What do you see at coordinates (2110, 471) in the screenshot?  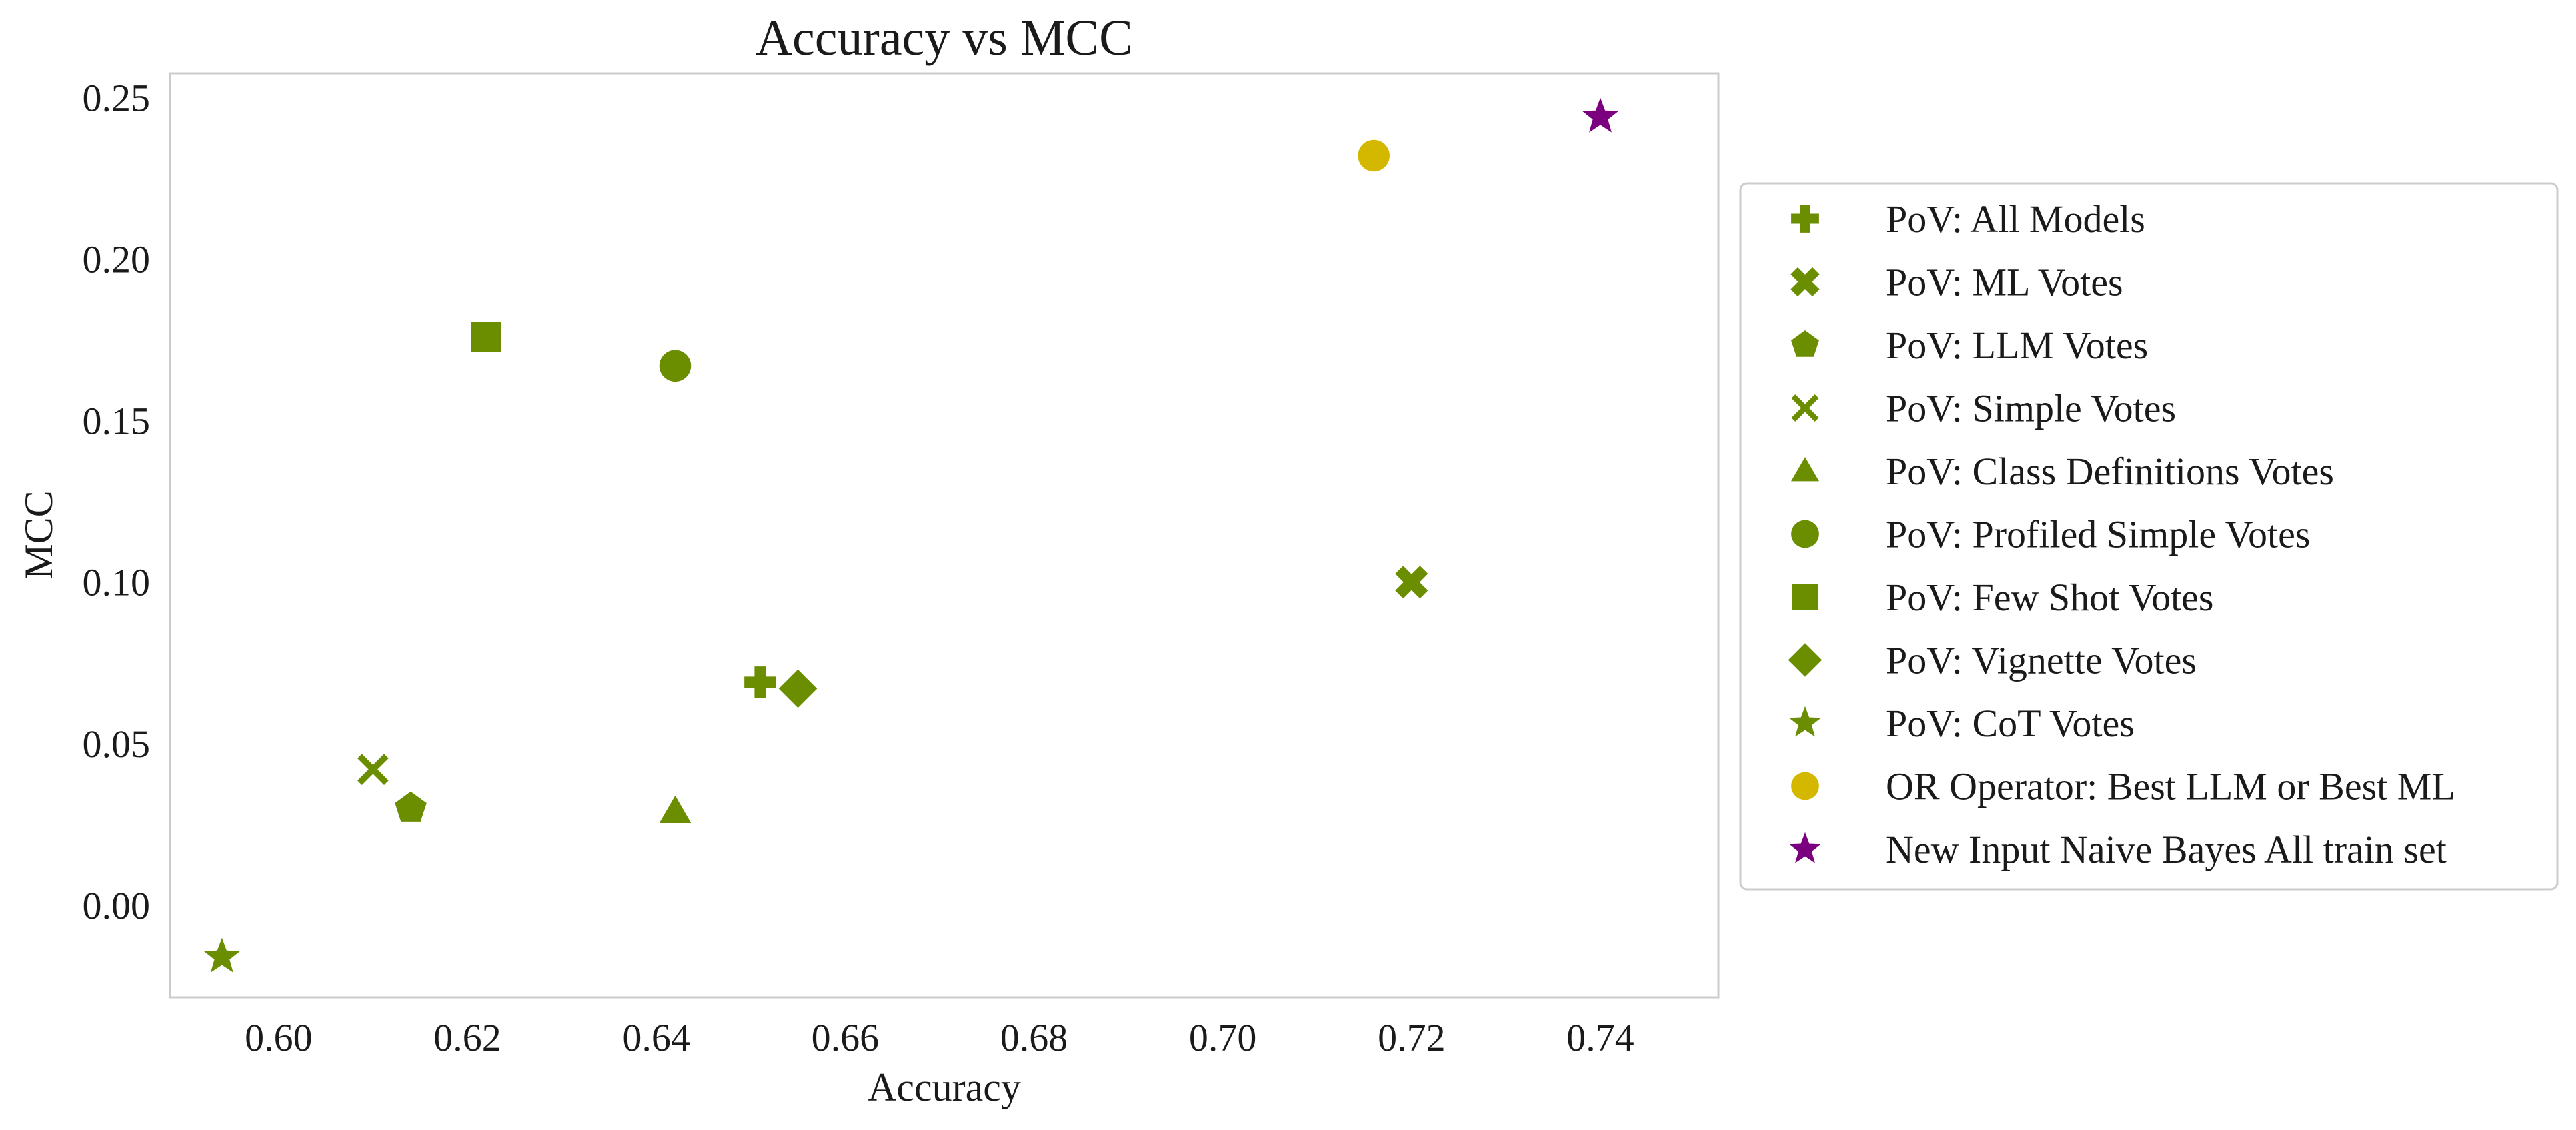 I see `legend-label: PoV: Class Definitions Votes` at bounding box center [2110, 471].